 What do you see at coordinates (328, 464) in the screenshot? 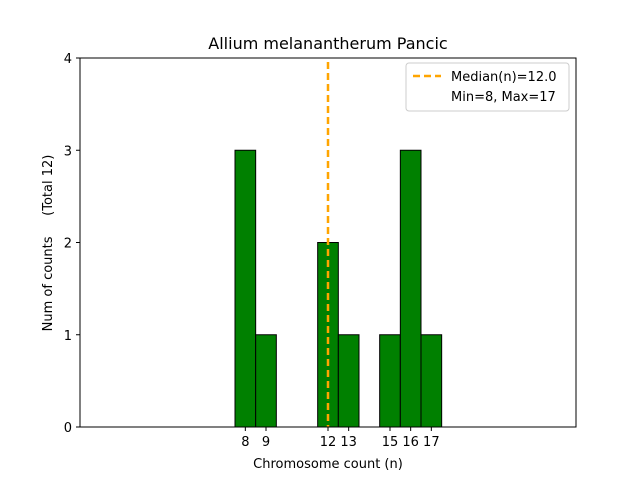
I see `x-axis-label: Chromosome count (n)` at bounding box center [328, 464].